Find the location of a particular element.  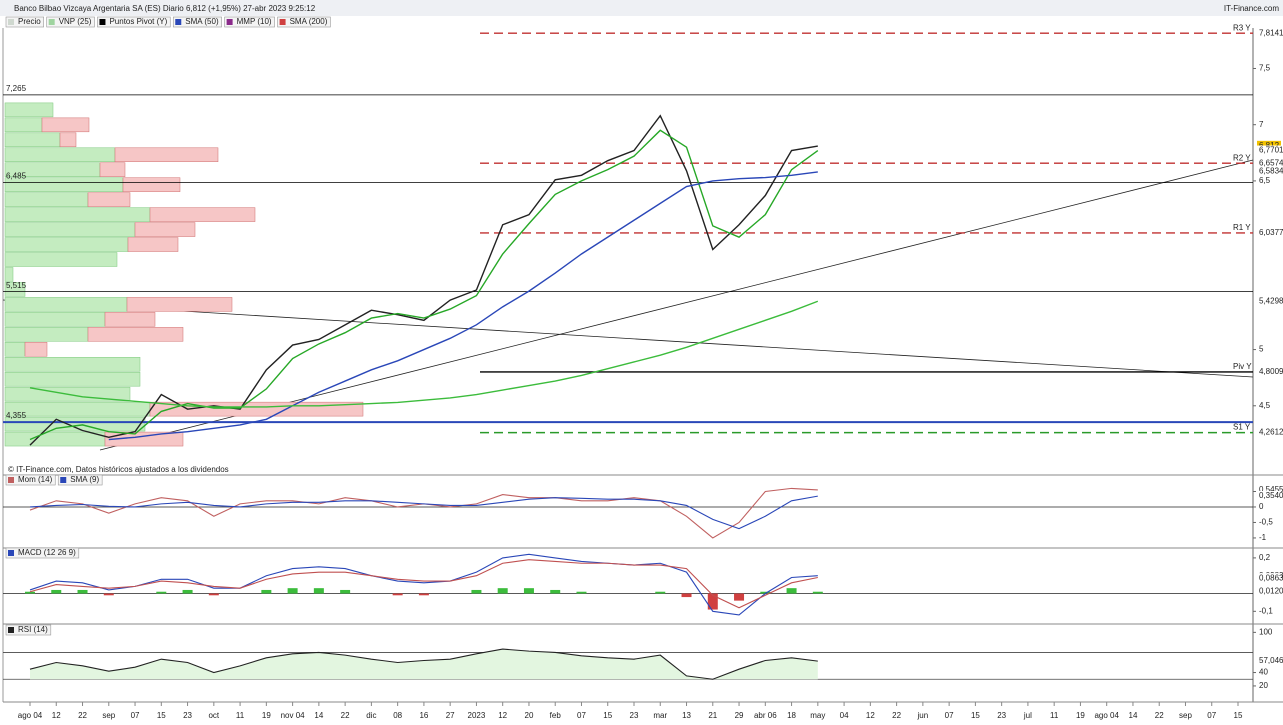

y-tick-label: 0,2 is located at coordinates (1265, 557).